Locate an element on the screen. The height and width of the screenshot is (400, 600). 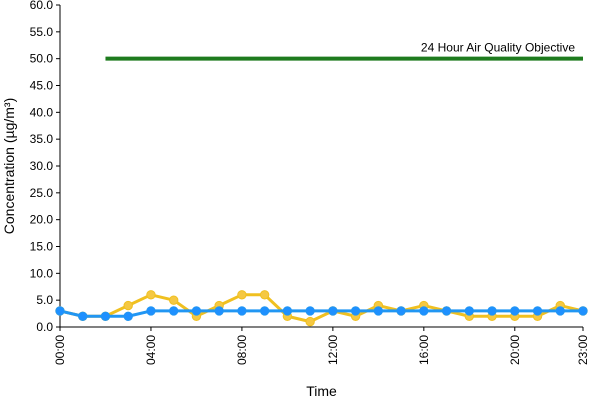
y-axis-title: Concentration (µg/m³) is located at coordinates (9, 166).